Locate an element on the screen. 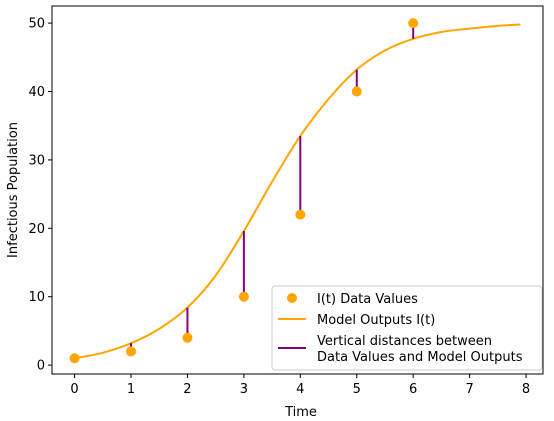  legend-box is located at coordinates (407, 328).